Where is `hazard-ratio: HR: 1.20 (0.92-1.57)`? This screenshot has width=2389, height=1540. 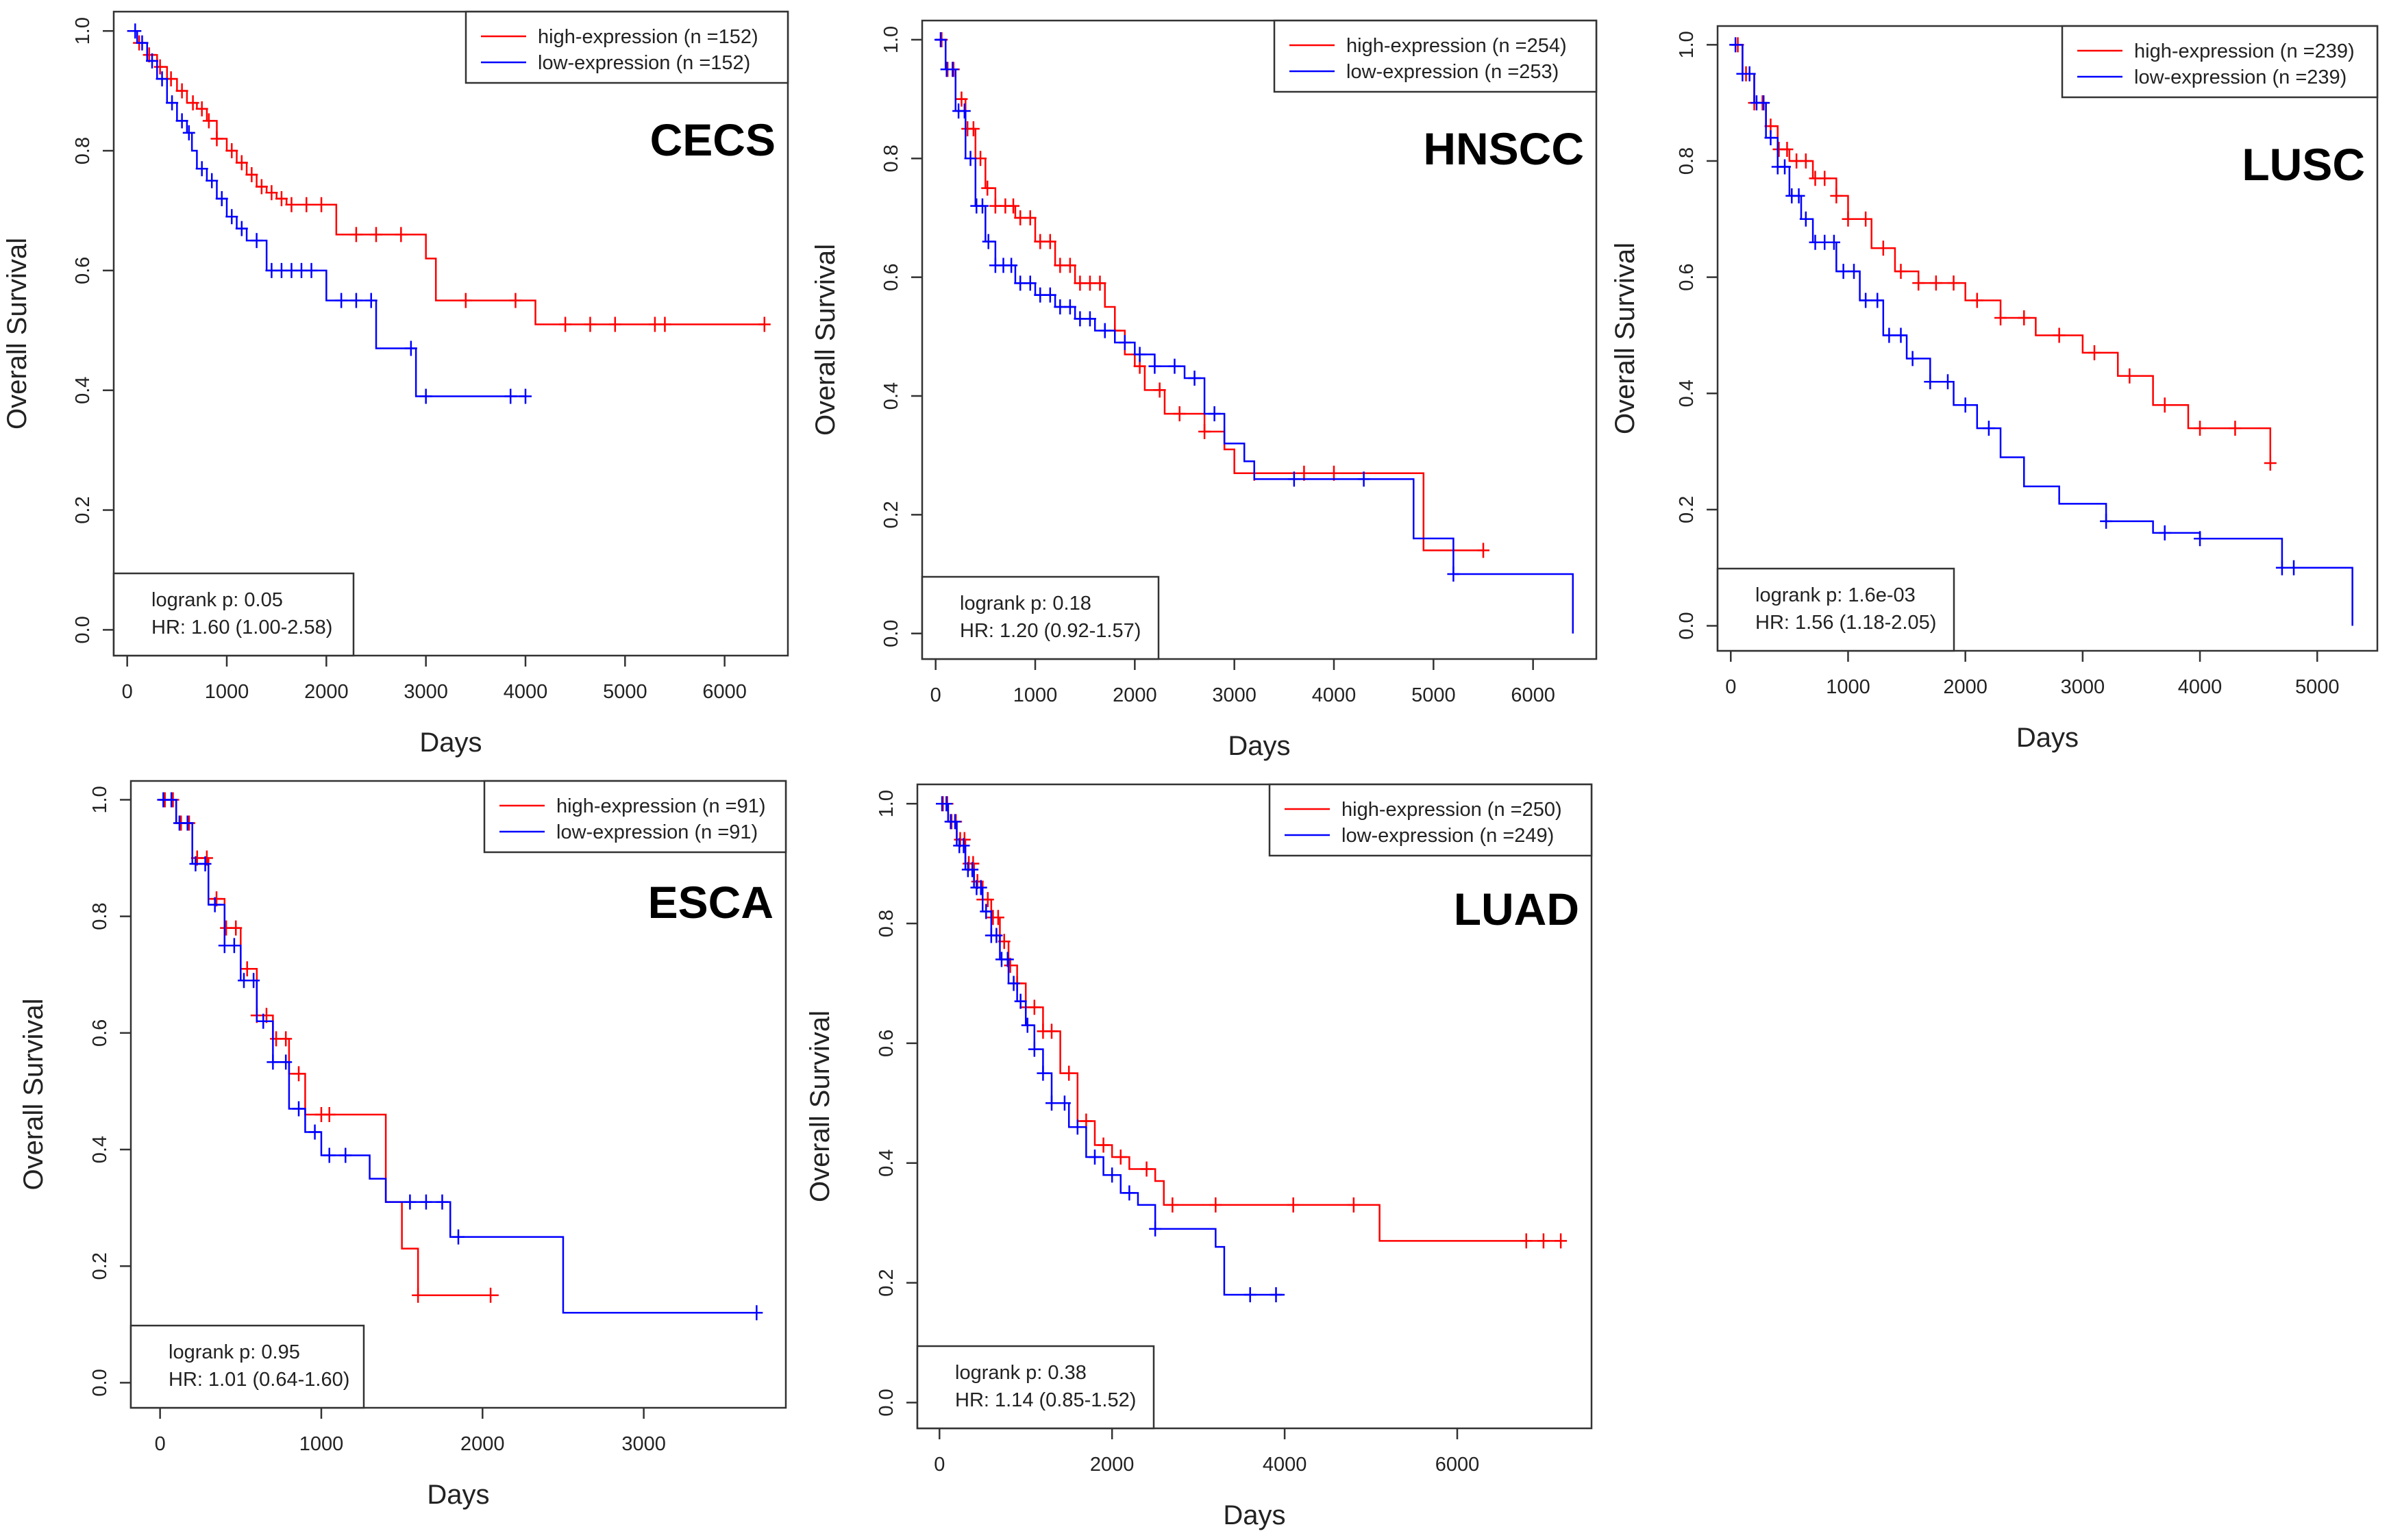 hazard-ratio: HR: 1.20 (0.92-1.57) is located at coordinates (1050, 631).